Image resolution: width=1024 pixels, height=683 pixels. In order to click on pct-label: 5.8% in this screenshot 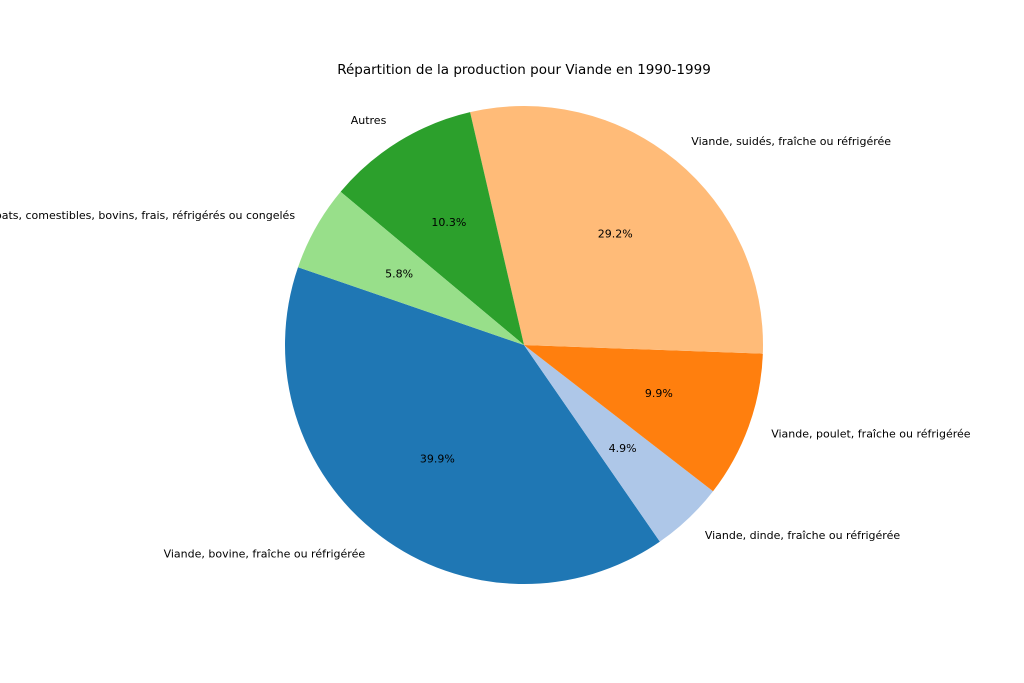, I will do `click(399, 274)`.